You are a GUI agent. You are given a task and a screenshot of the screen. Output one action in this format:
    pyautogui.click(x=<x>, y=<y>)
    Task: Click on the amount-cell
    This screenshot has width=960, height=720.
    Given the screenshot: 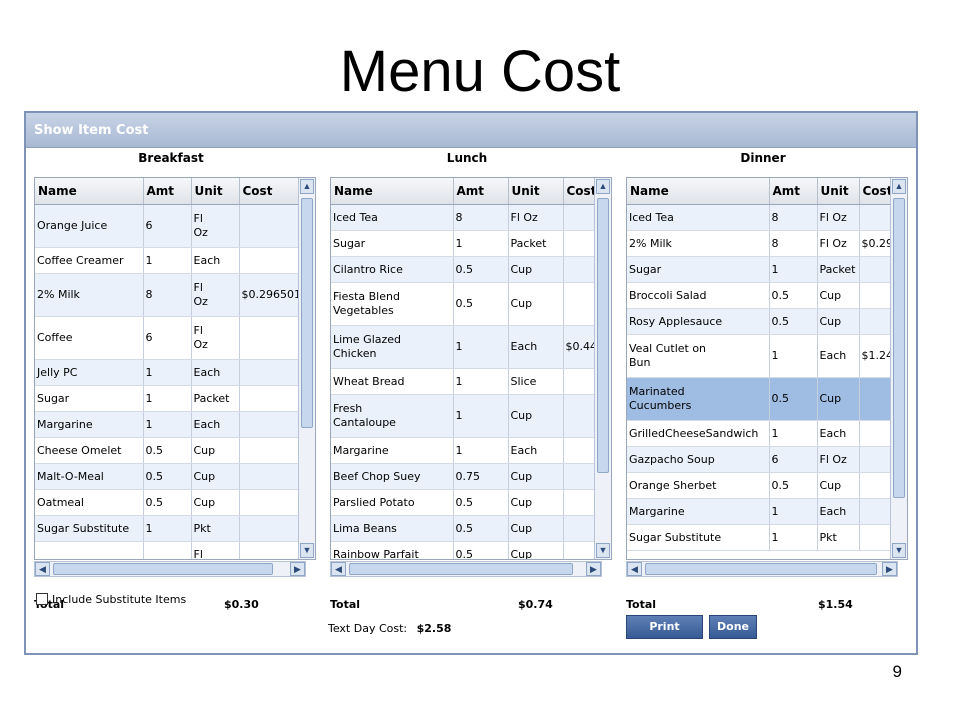 What is the action you would take?
    pyautogui.click(x=167, y=550)
    